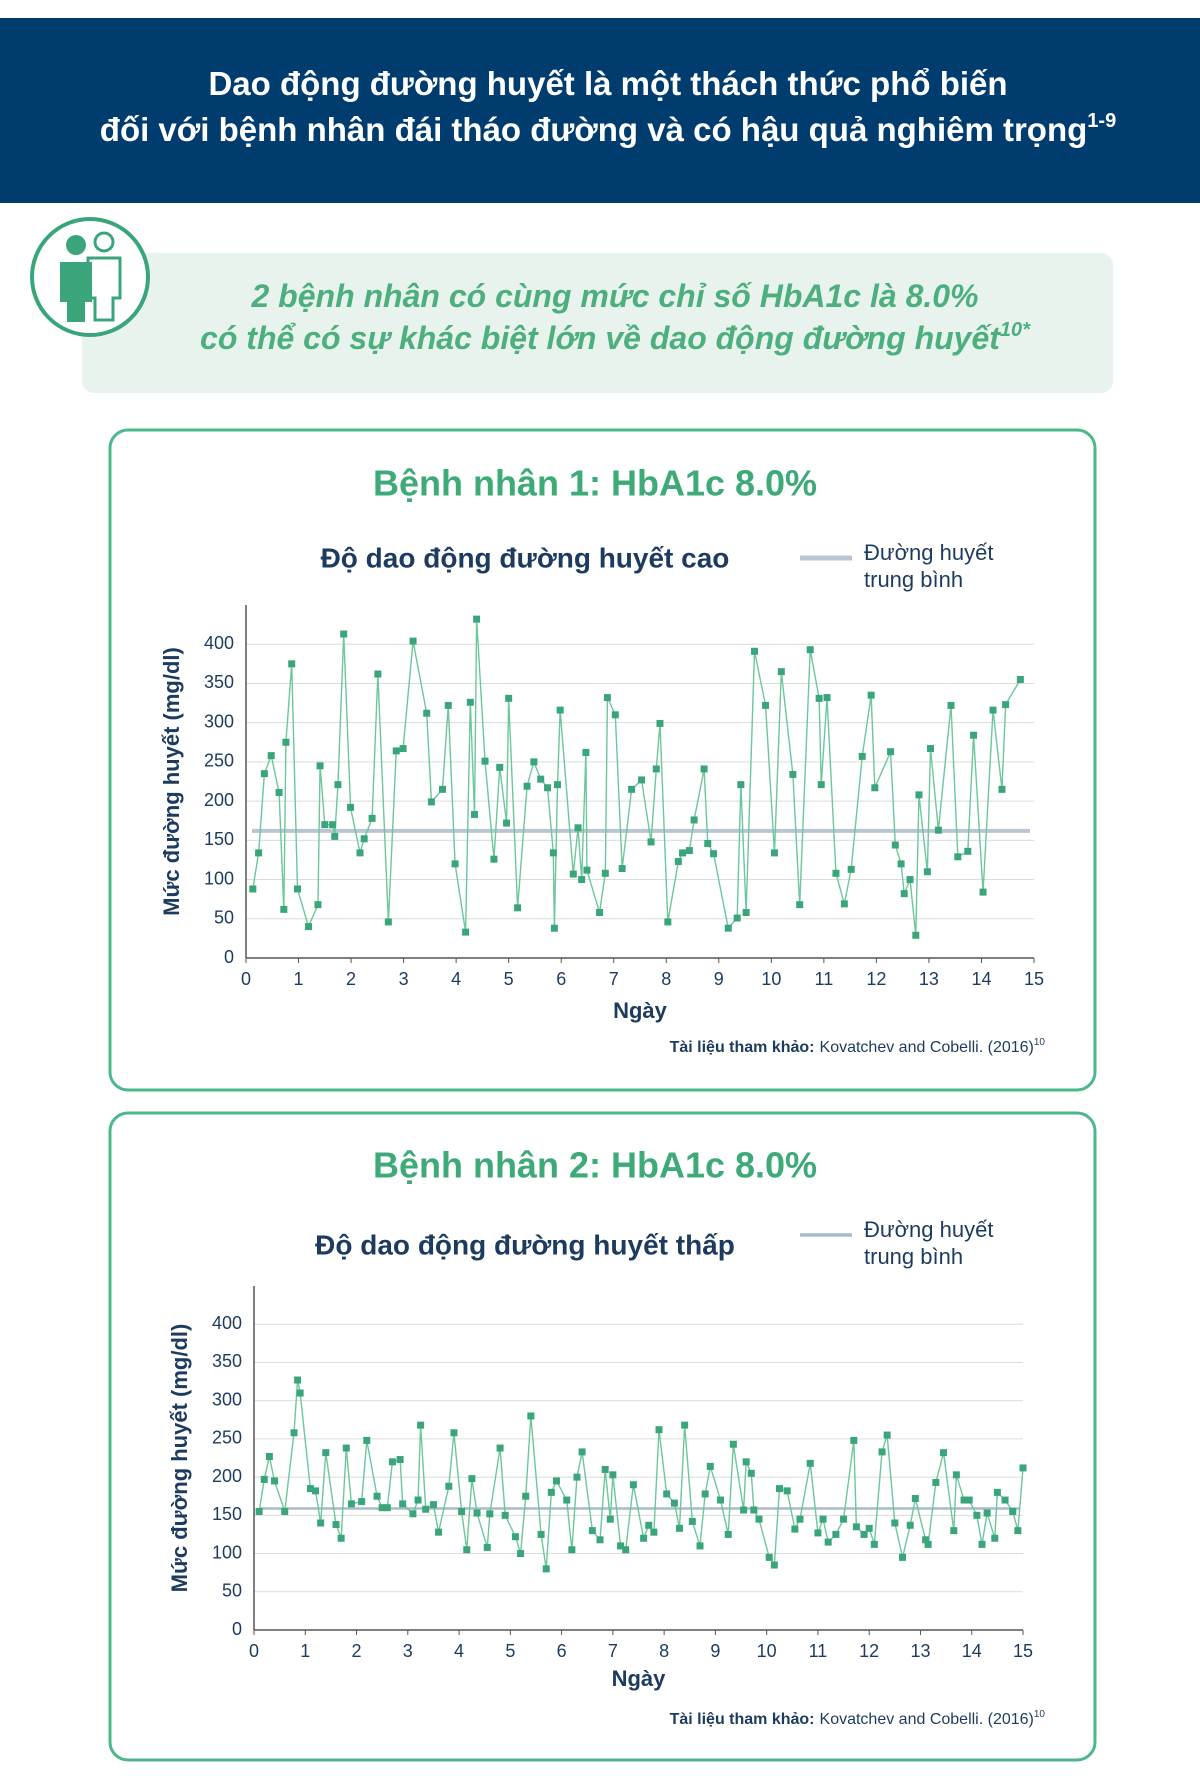  Describe the element at coordinates (171, 781) in the screenshot. I see `y-axis-label: Mức đường huyết (mg/dl)` at that location.